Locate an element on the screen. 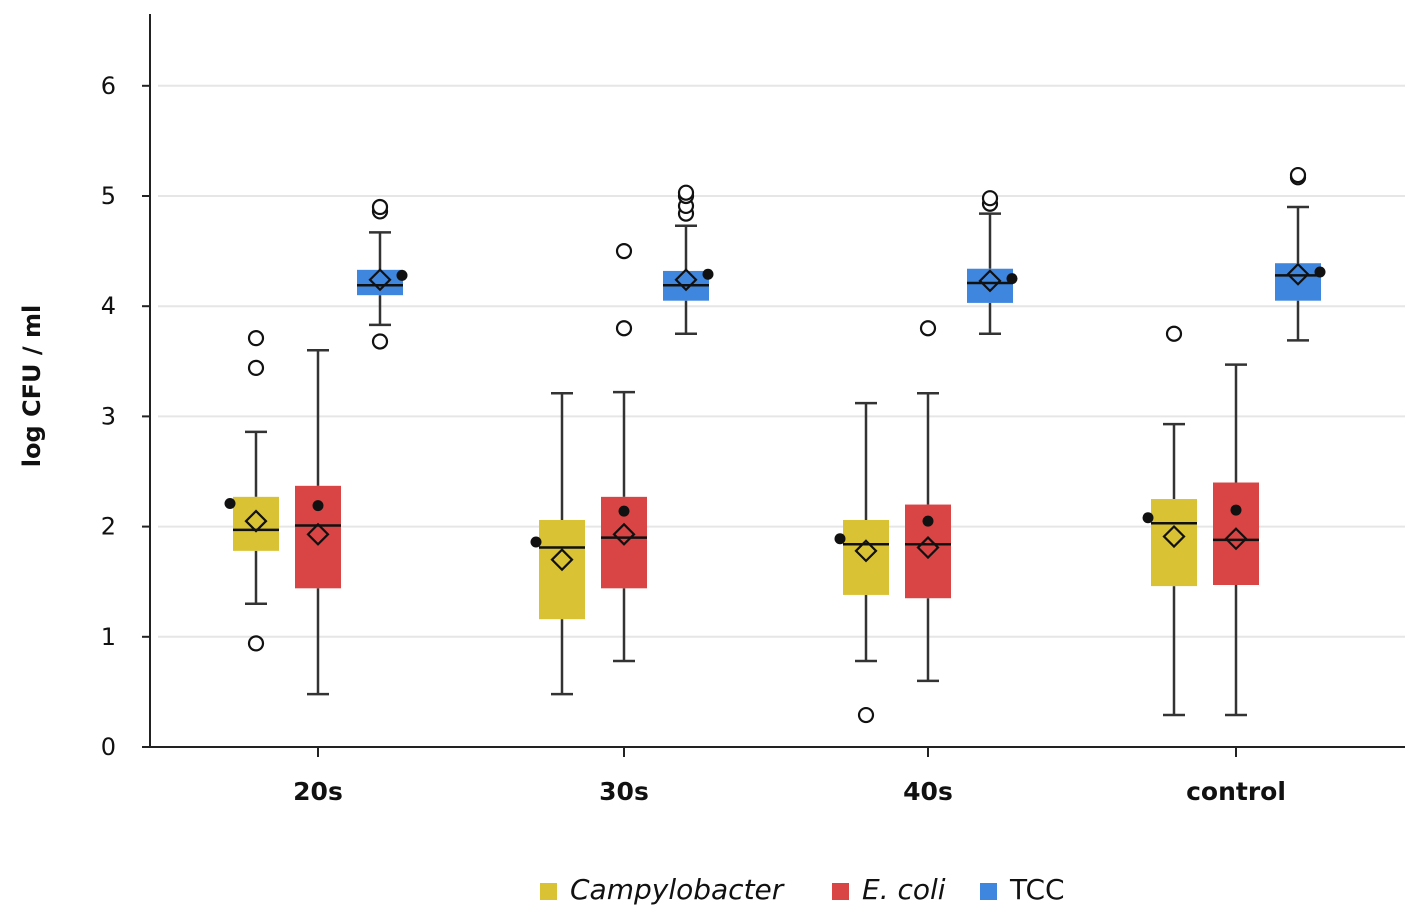  legend-item-e-coli: E. coli is located at coordinates (889, 889).